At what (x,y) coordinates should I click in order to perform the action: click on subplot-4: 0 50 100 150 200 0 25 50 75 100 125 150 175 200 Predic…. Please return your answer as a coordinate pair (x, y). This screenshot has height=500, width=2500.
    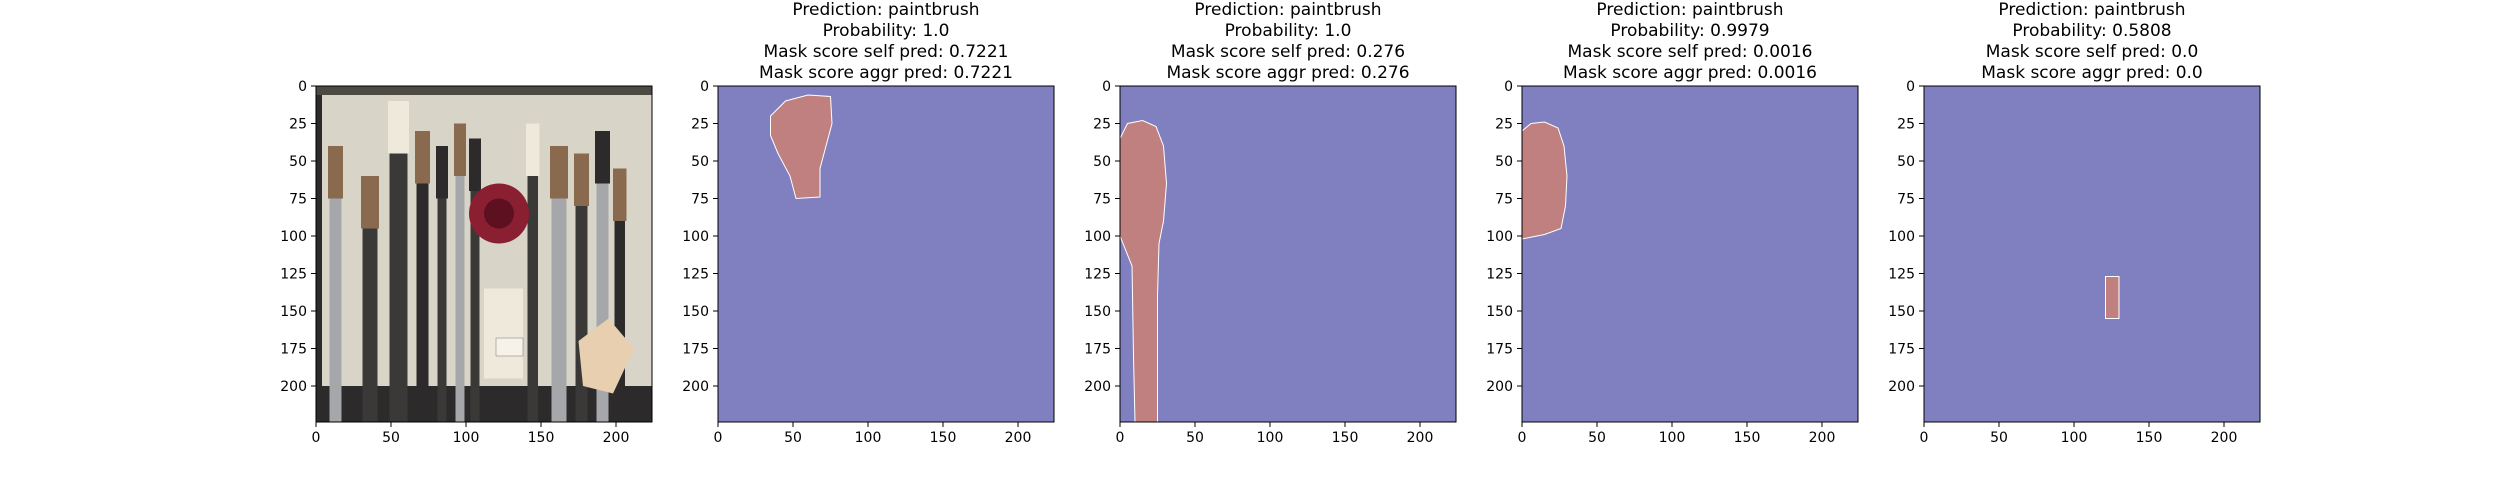
    Looking at the image, I should click on (1672, 223).